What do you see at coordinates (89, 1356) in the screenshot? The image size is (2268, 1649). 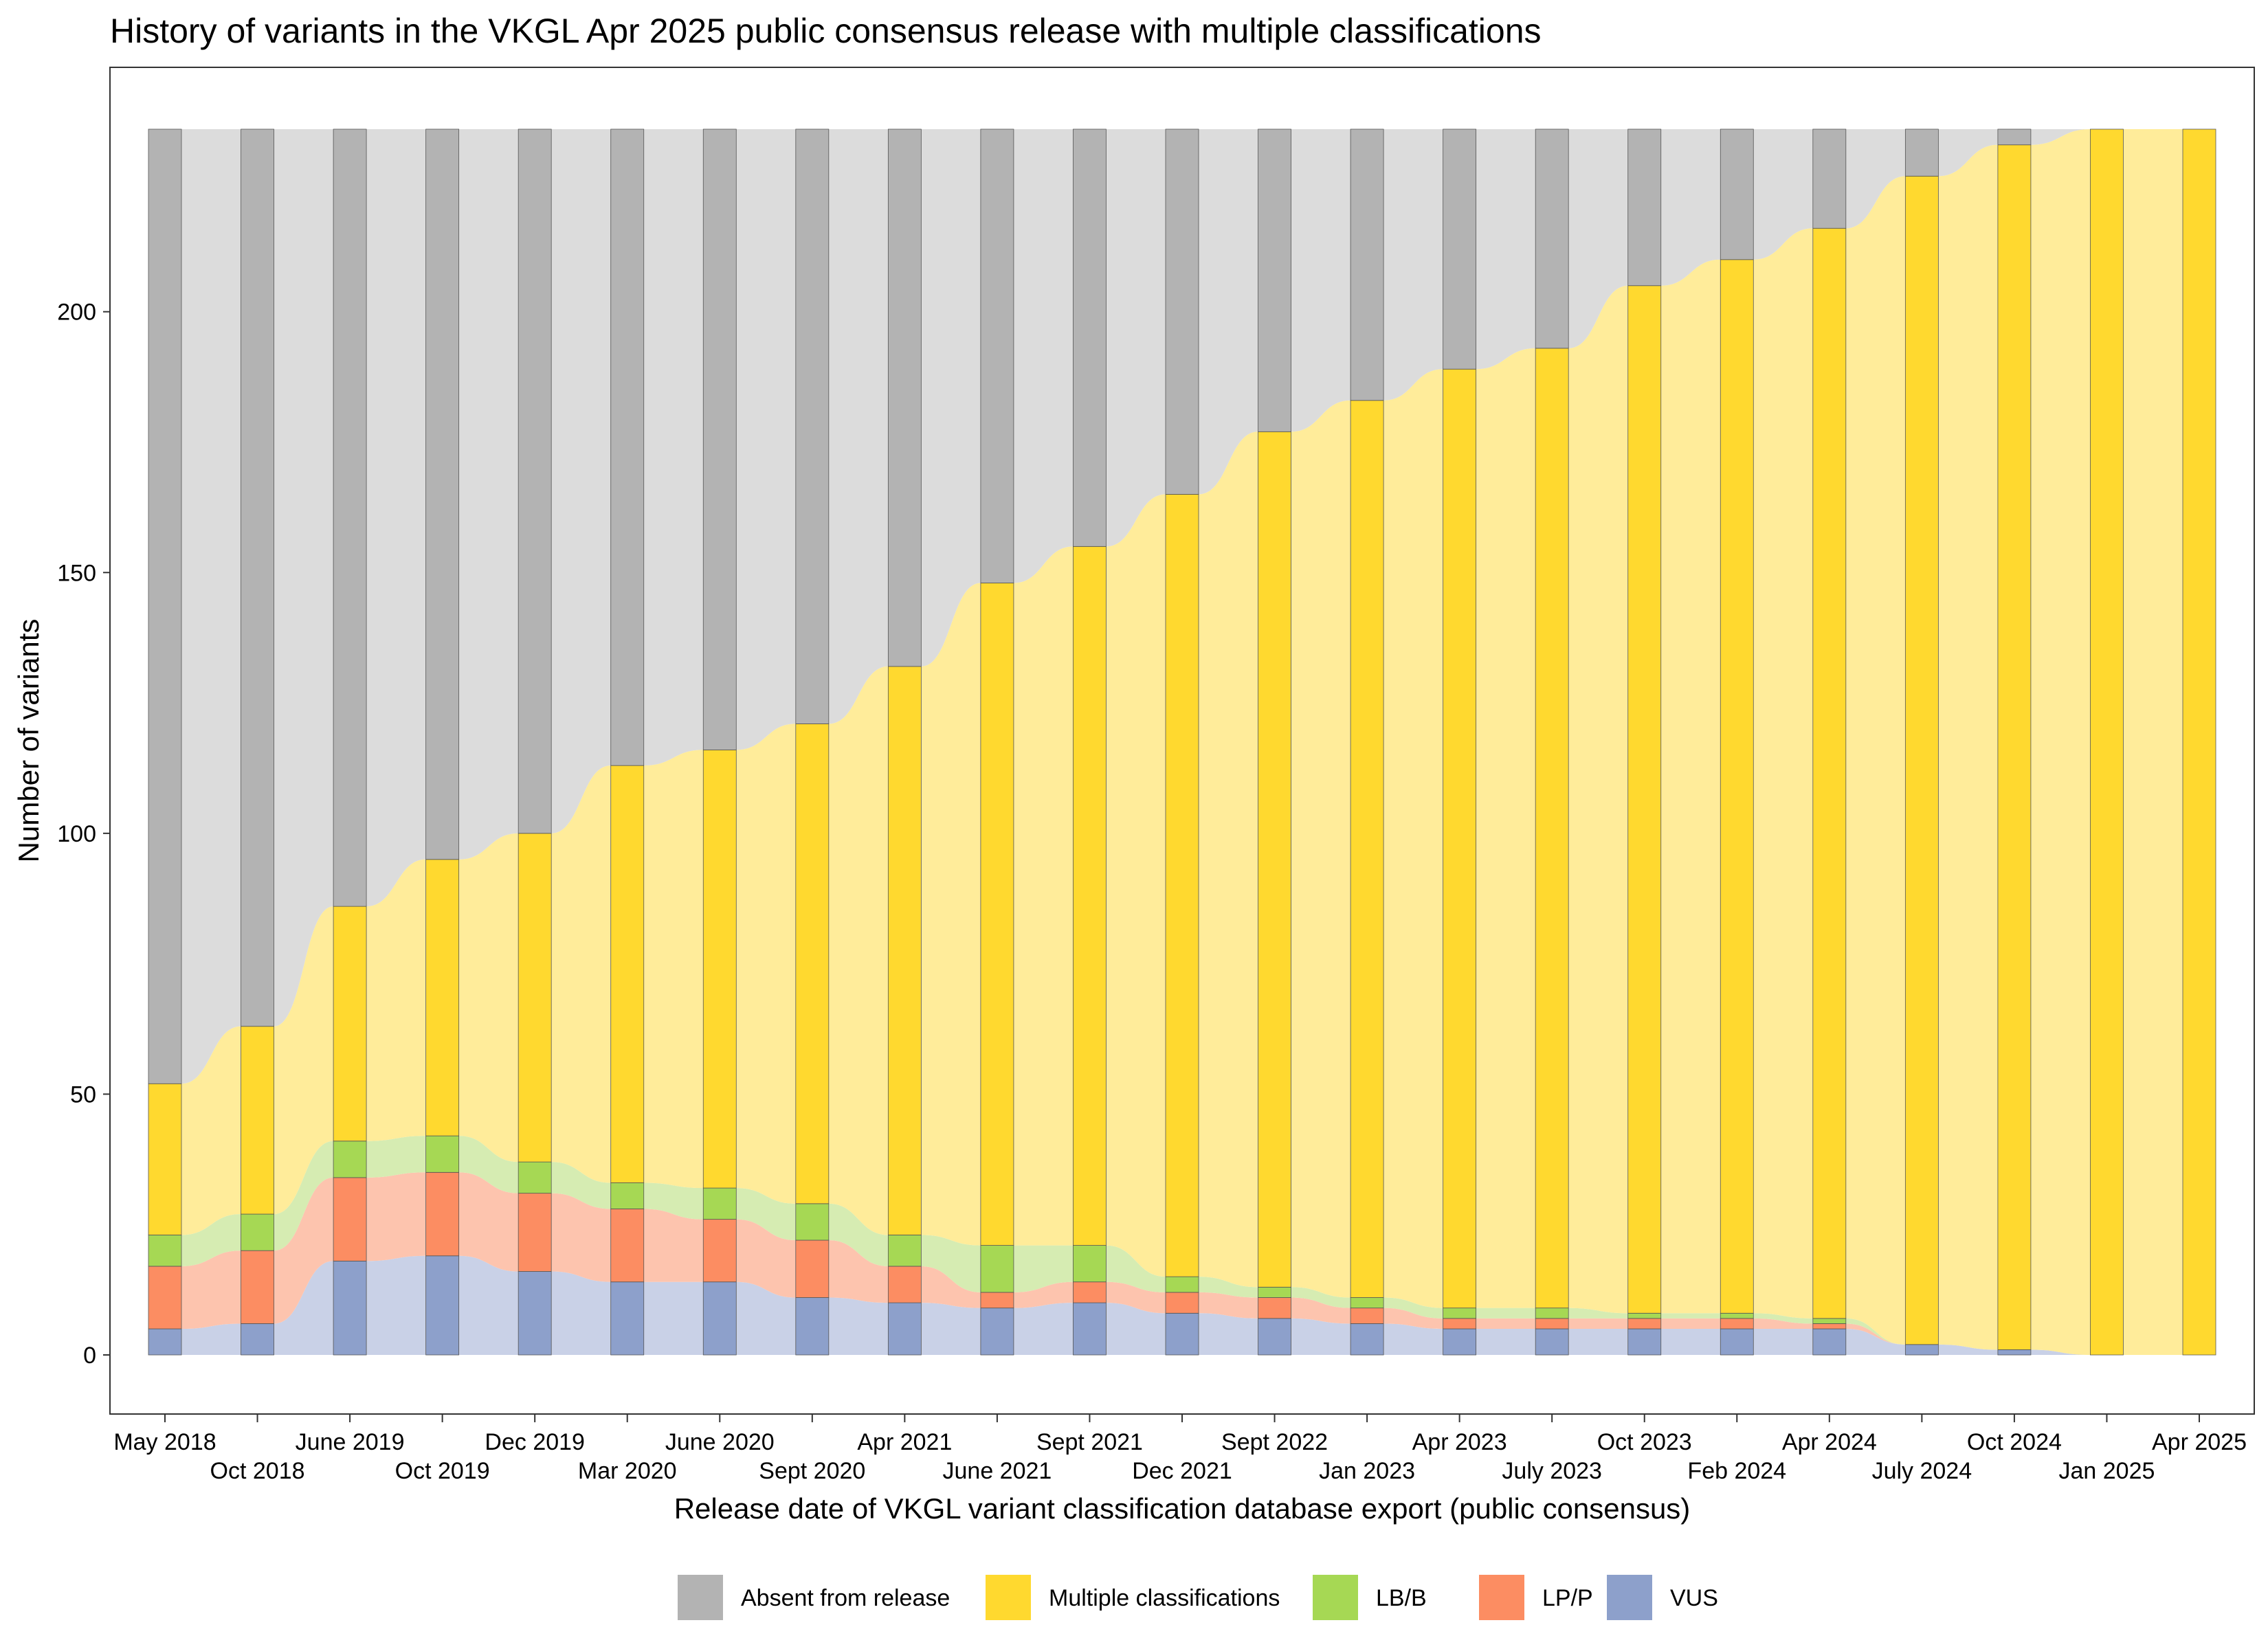 I see `y-tick-label: 0` at bounding box center [89, 1356].